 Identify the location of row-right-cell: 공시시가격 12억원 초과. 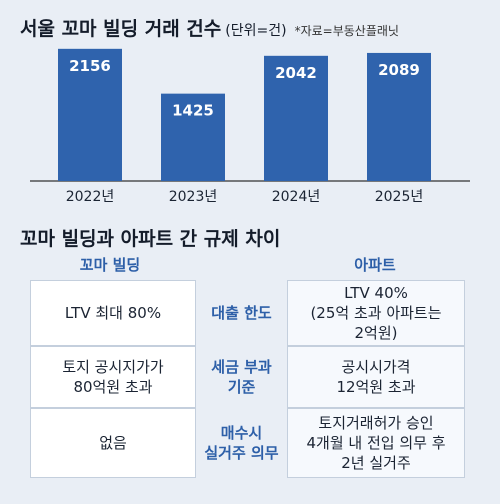
(376, 377).